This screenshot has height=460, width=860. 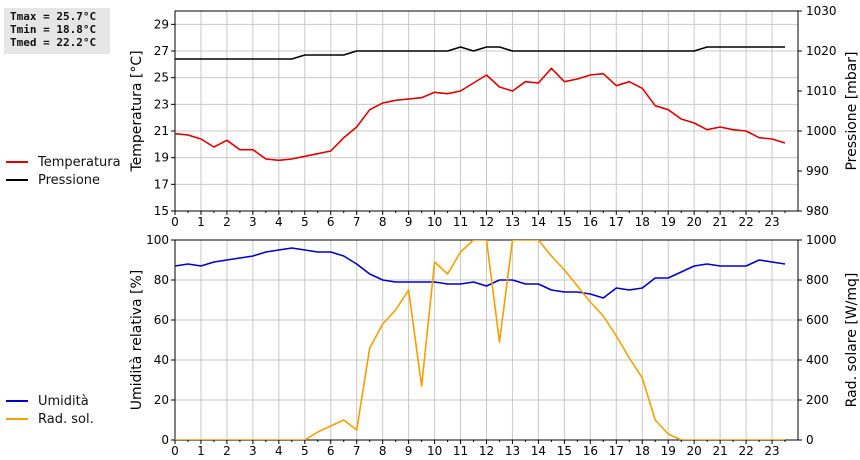 What do you see at coordinates (17, 419) in the screenshot?
I see `legend-swatch-radiazione` at bounding box center [17, 419].